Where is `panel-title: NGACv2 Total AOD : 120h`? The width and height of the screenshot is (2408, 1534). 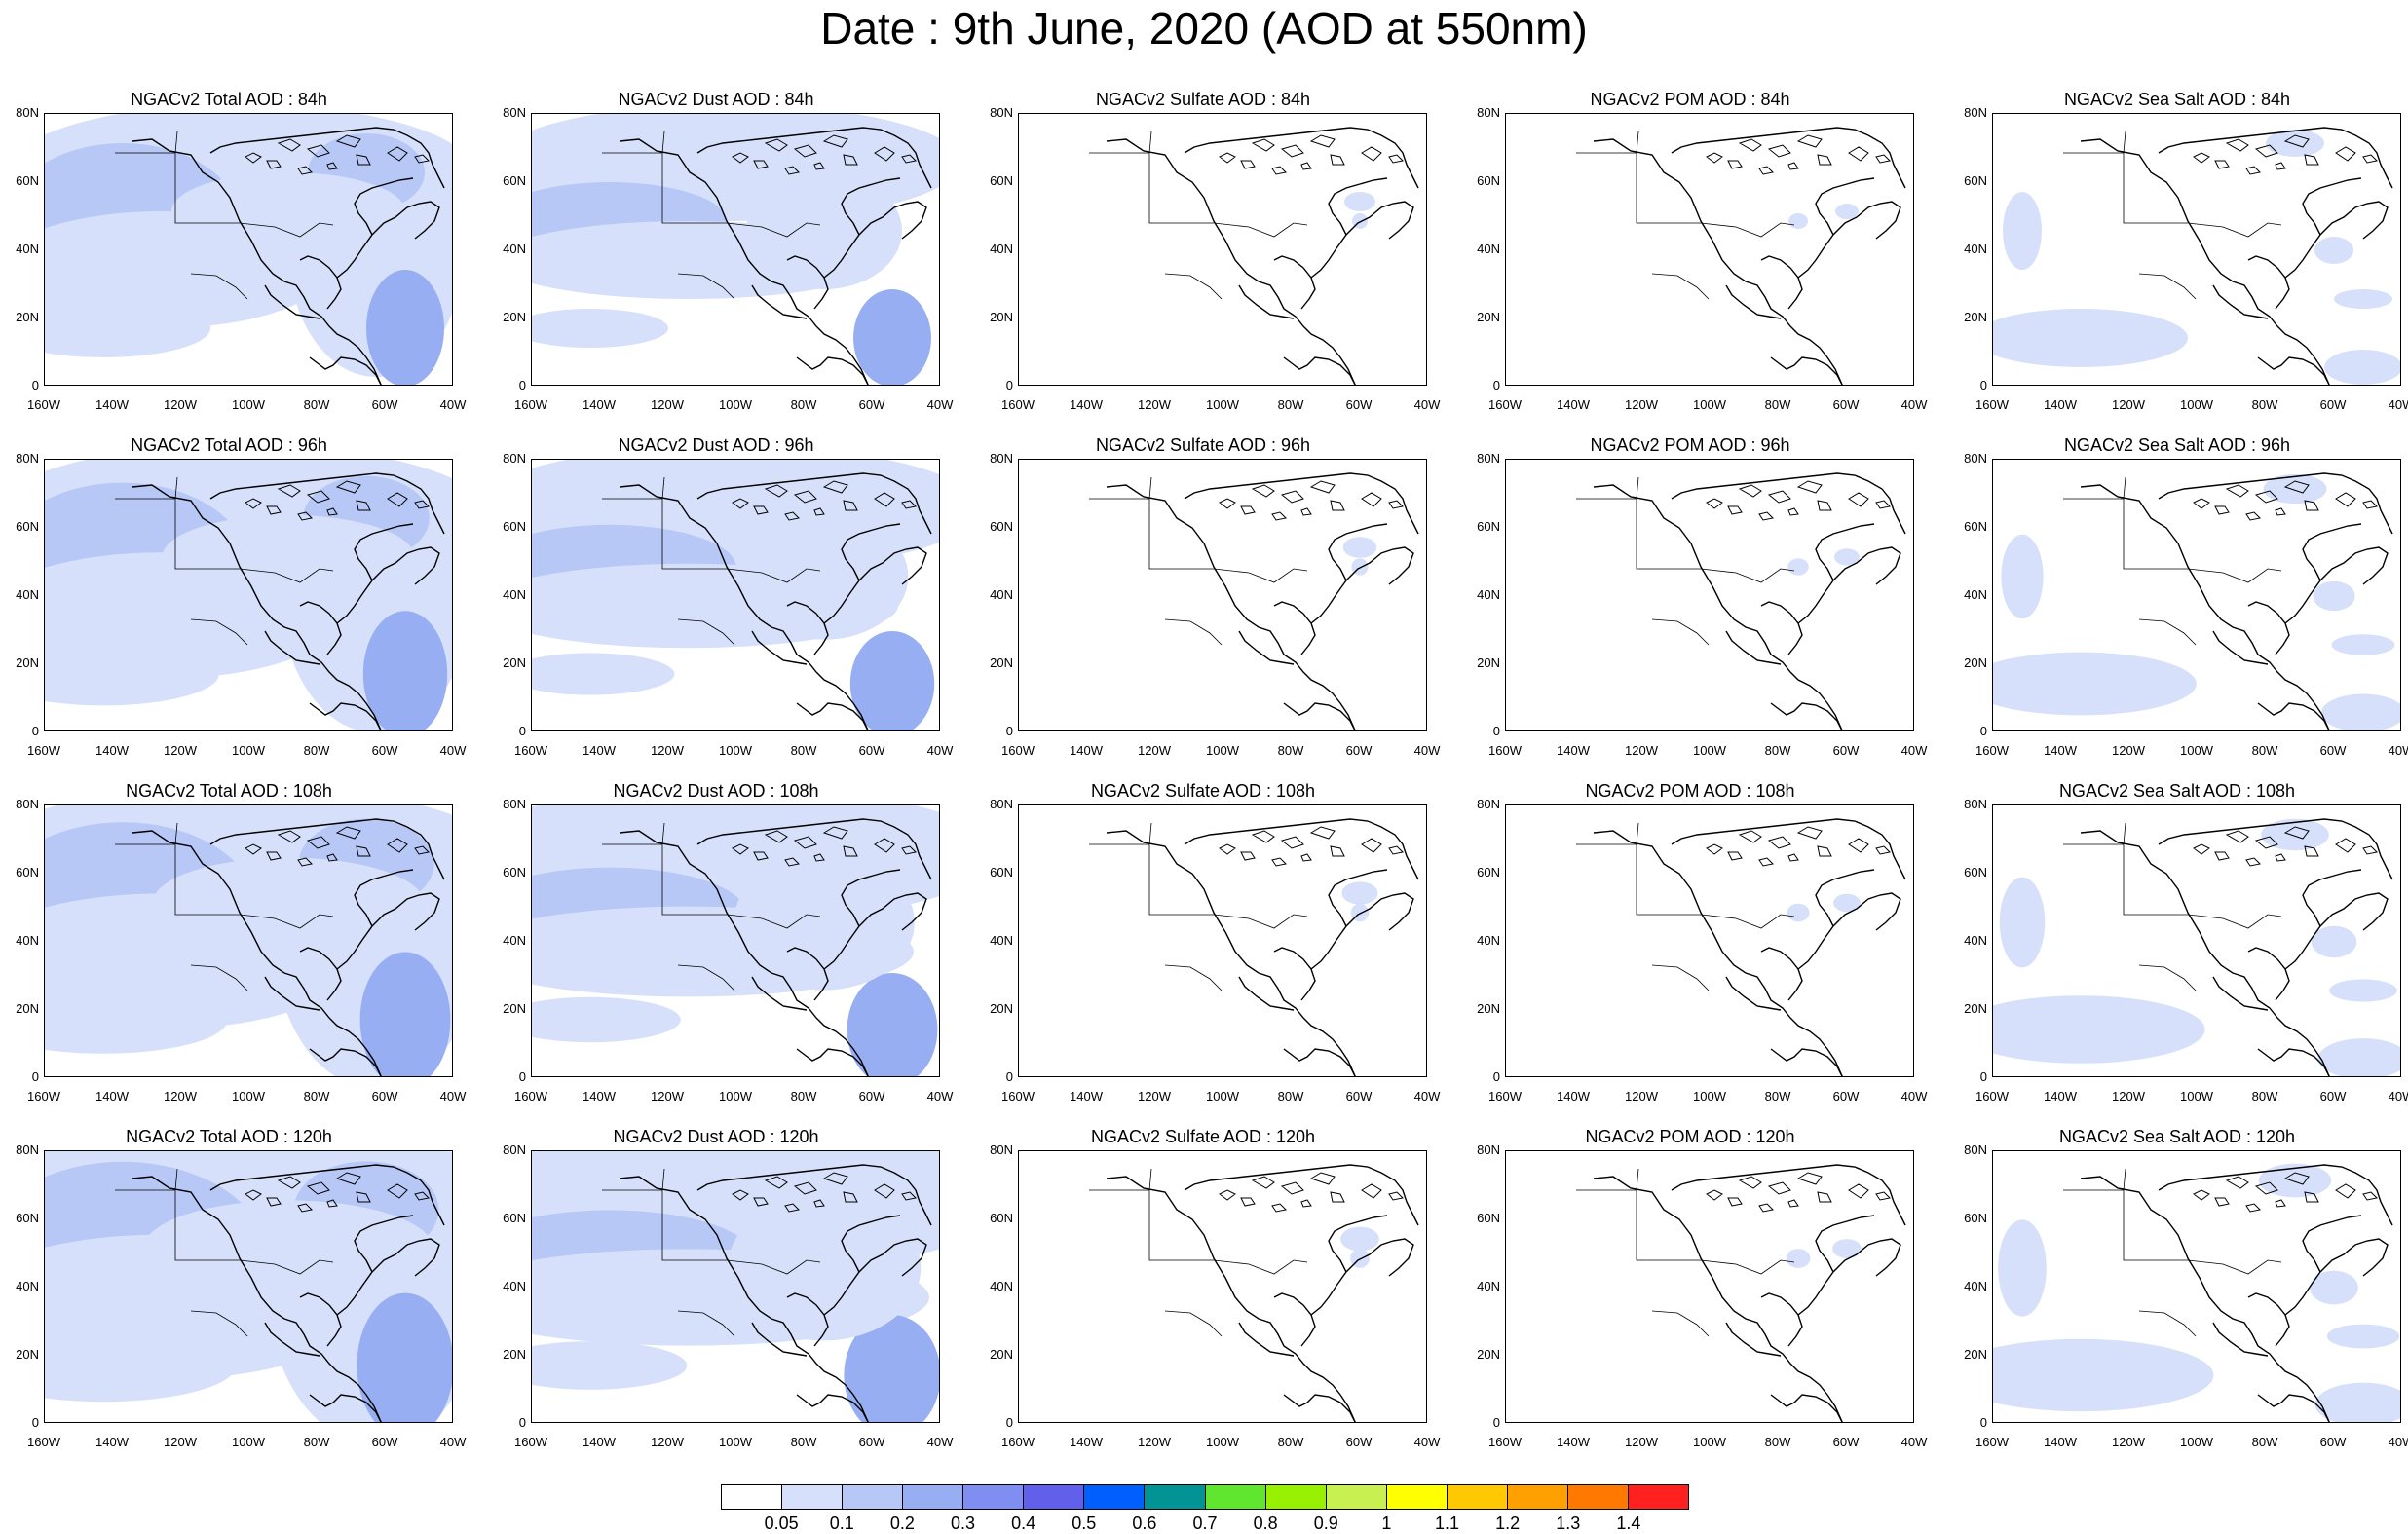
panel-title: NGACv2 Total AOD : 120h is located at coordinates (229, 1136).